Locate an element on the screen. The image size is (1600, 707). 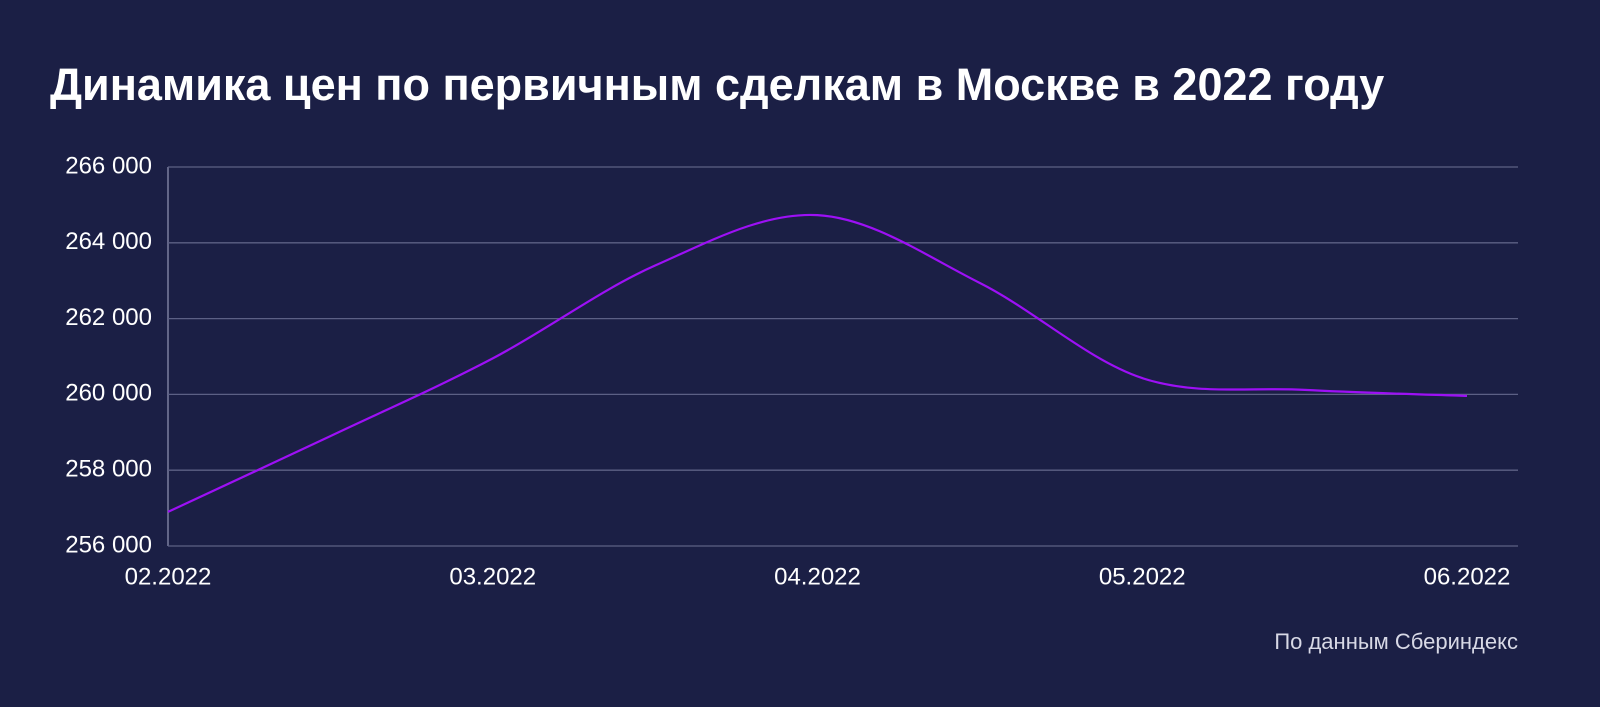
y-tick-label: 256 000 is located at coordinates (108, 544).